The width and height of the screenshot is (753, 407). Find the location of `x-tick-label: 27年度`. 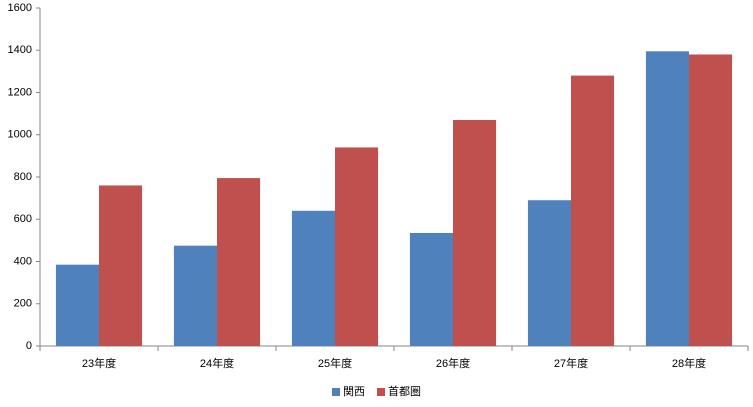

x-tick-label: 27年度 is located at coordinates (571, 363).